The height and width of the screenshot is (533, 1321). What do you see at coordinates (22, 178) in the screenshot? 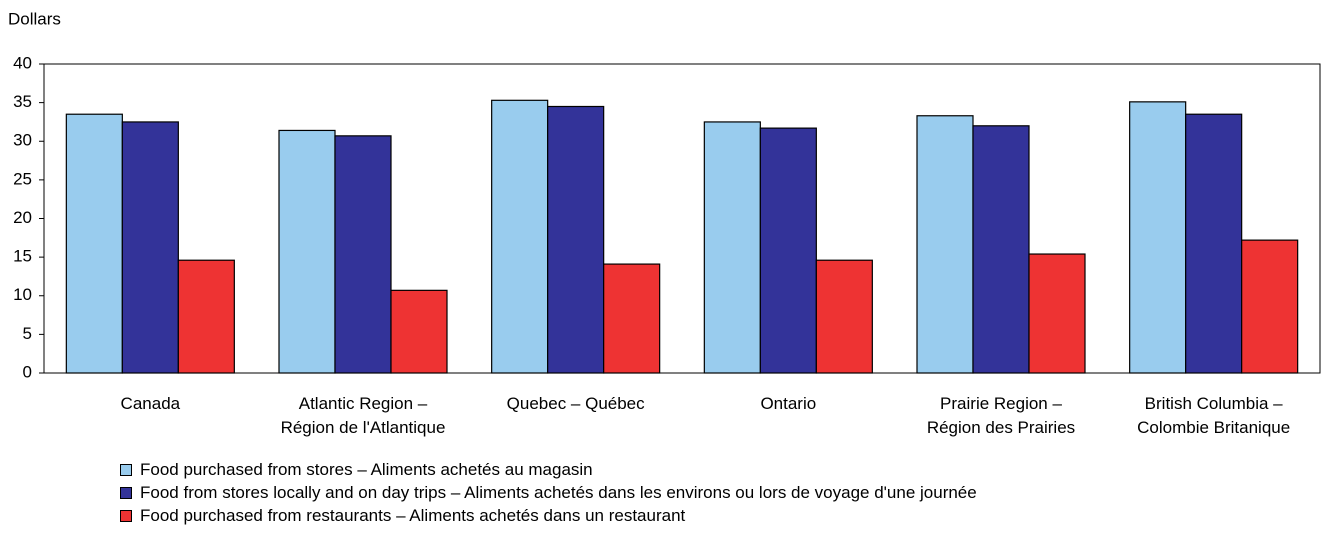
I see `y-tick-label: 25` at bounding box center [22, 178].